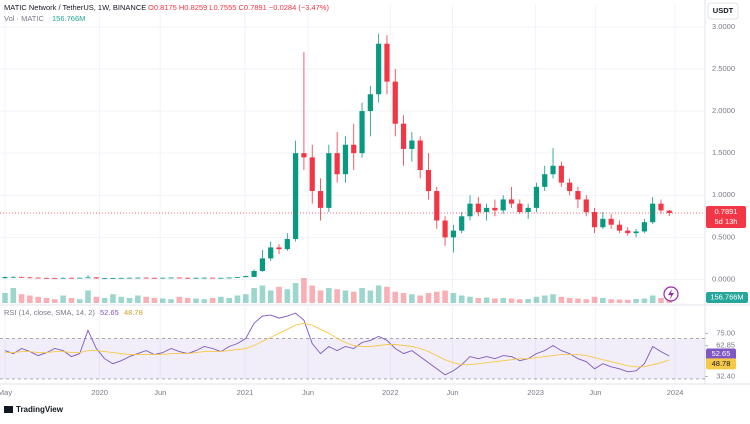  Describe the element at coordinates (725, 345) in the screenshot. I see `rsi-tick-label: 62.85` at that location.